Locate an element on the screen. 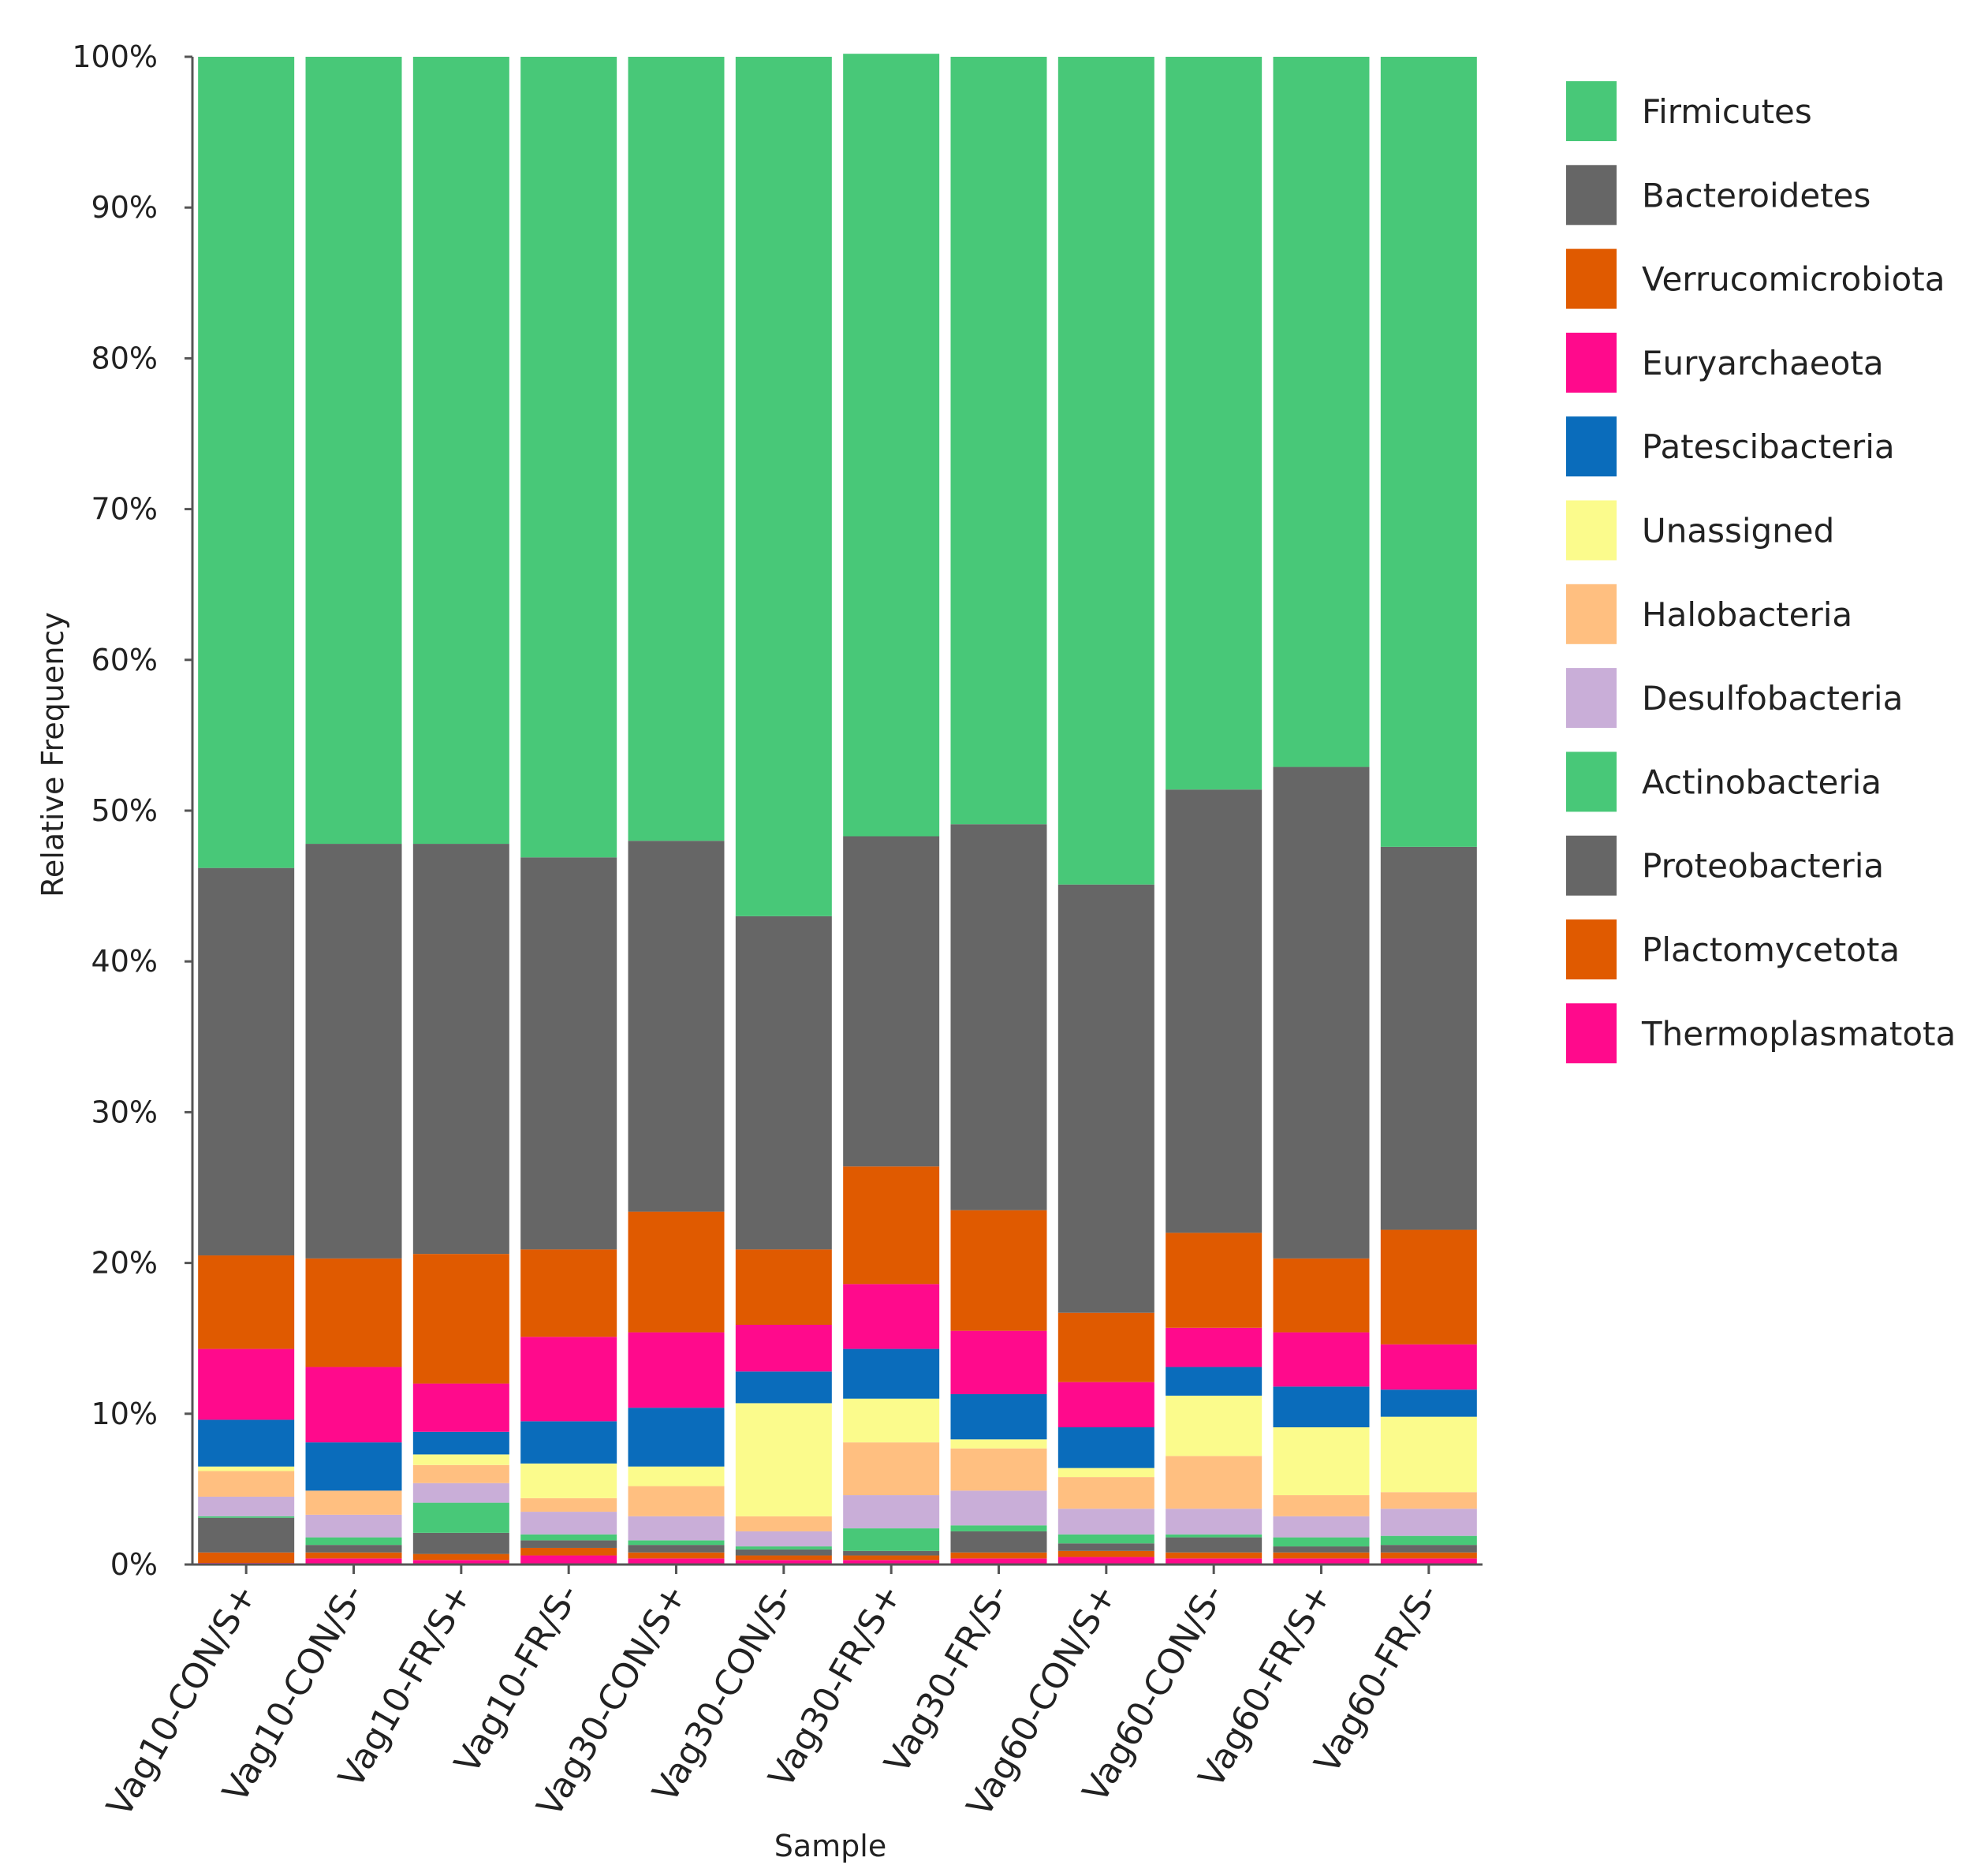 The width and height of the screenshot is (1988, 1876). y-tick-label: 40% is located at coordinates (124, 961).